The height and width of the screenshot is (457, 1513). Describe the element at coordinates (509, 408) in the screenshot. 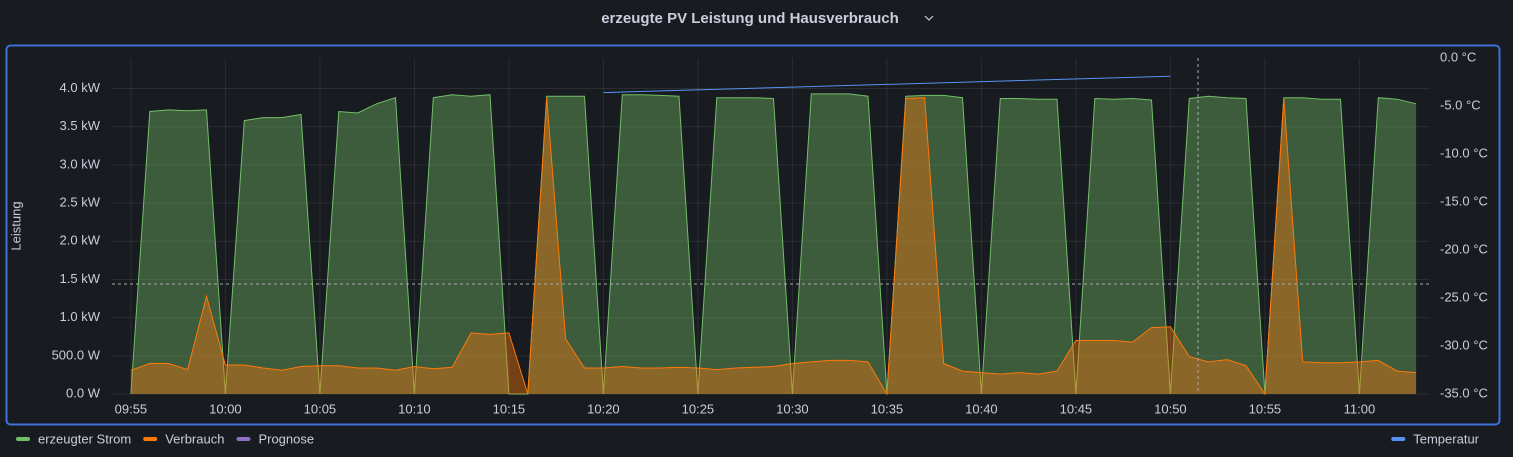

I see `x-tick-label: 10:15` at that location.